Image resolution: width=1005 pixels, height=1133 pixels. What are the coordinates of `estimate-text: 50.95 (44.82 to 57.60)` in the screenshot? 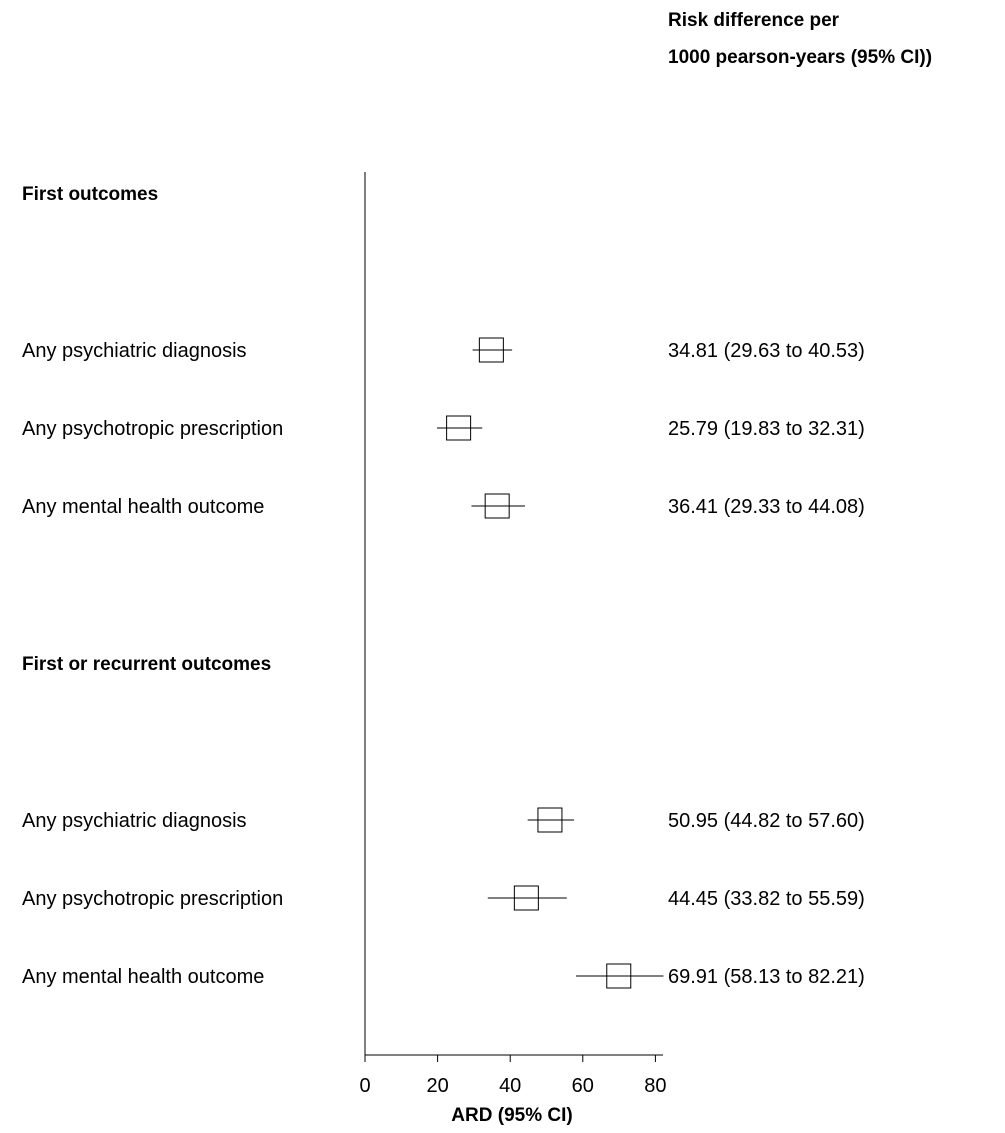 It's located at (766, 821).